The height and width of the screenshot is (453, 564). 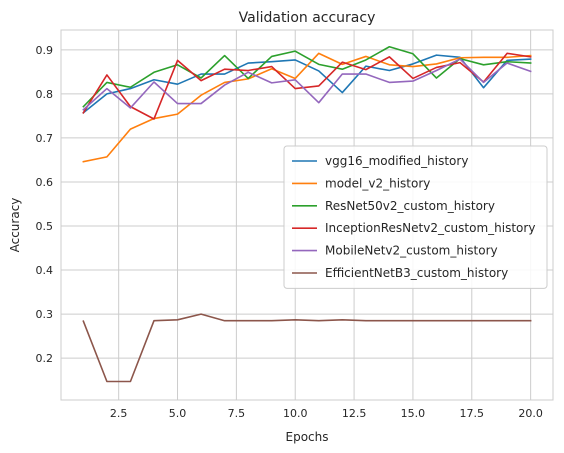 What do you see at coordinates (178, 413) in the screenshot?
I see `x-tick-label: 5.0` at bounding box center [178, 413].